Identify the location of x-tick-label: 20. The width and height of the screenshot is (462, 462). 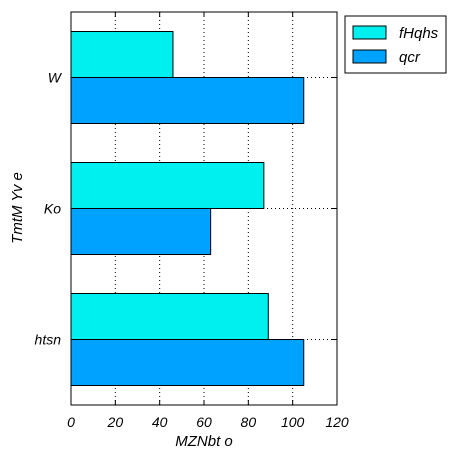
(115, 422).